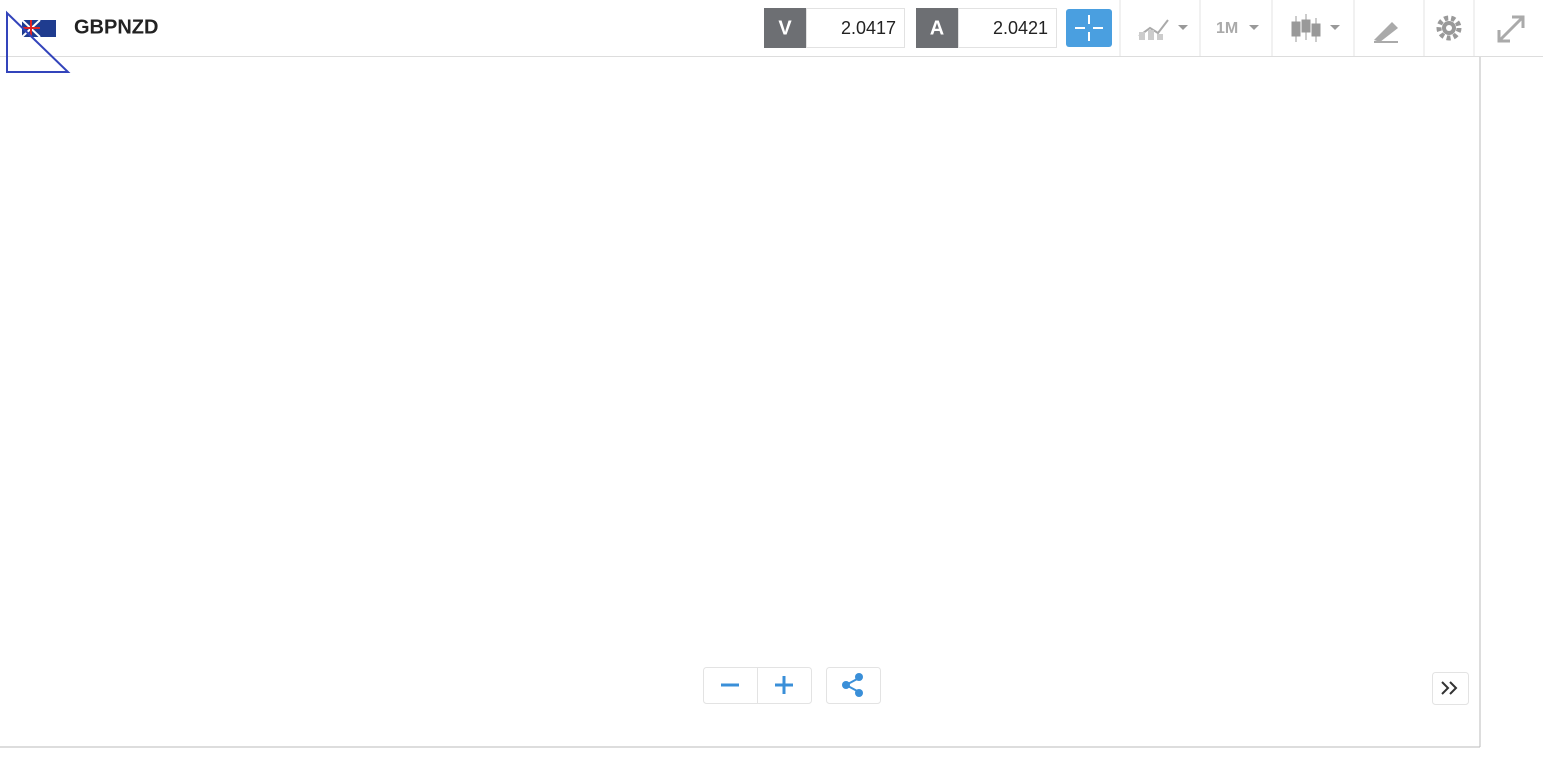  I want to click on bid-badge, so click(785, 28).